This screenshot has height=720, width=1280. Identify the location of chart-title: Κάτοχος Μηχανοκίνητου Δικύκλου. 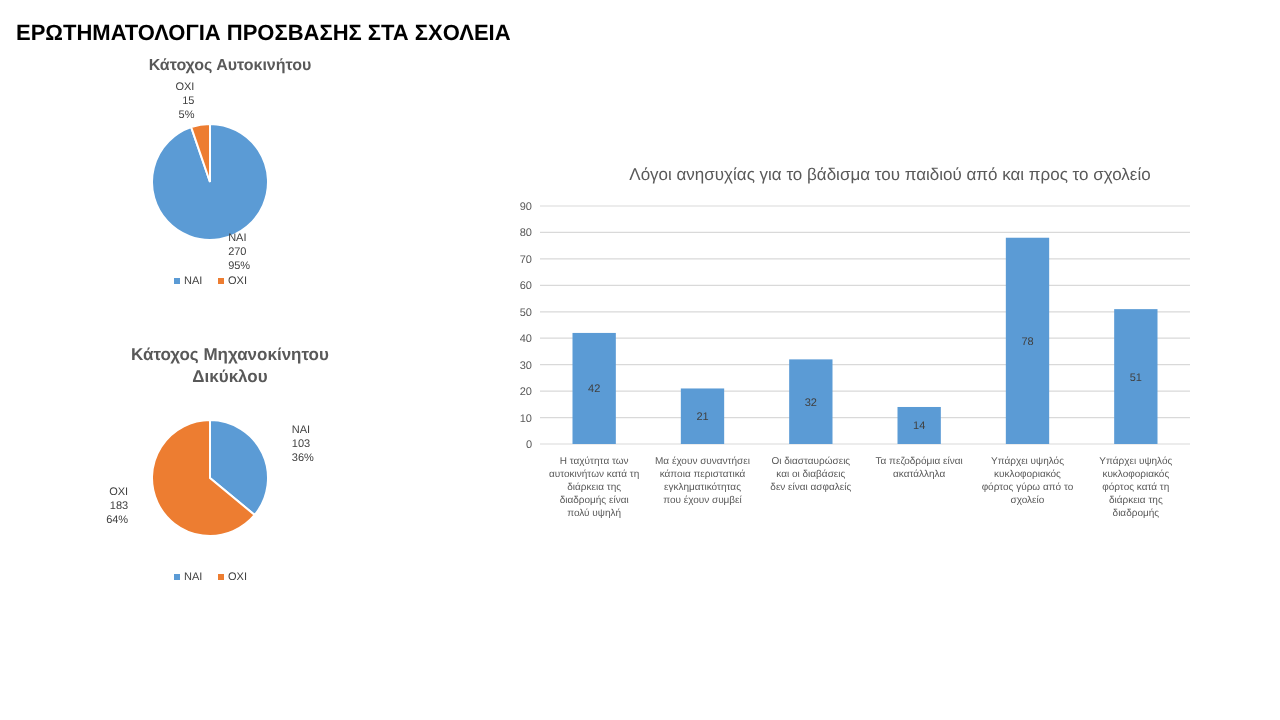
(230, 365).